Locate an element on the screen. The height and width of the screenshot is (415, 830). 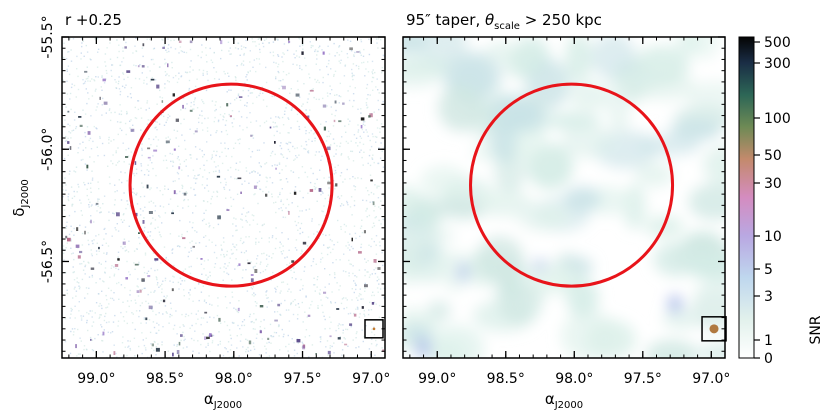
right-x-axis-label: αJ2000 is located at coordinates (564, 400).